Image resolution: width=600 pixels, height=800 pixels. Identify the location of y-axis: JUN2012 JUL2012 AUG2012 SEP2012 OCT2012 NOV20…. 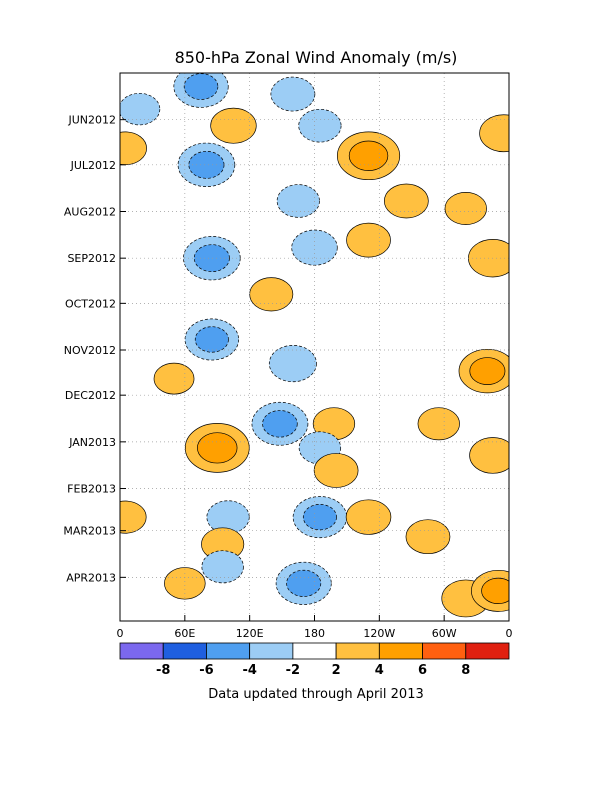
(94, 349).